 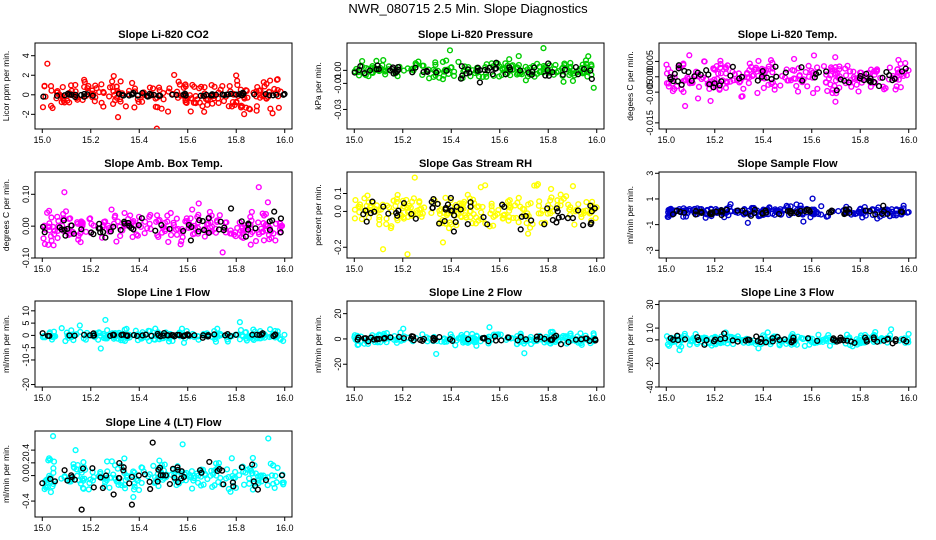 I want to click on plot-frame, so click(x=163, y=215).